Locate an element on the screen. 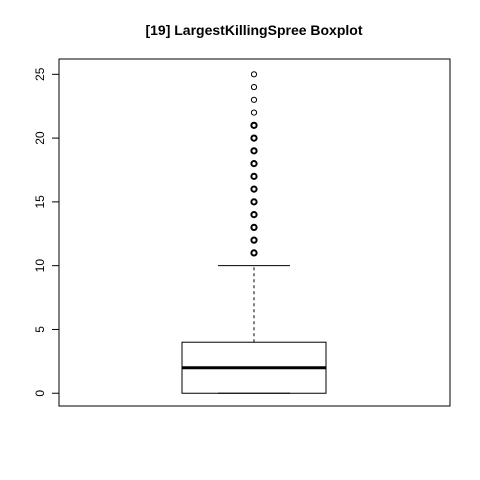 This screenshot has height=480, width=480. outlier-group is located at coordinates (254, 164).